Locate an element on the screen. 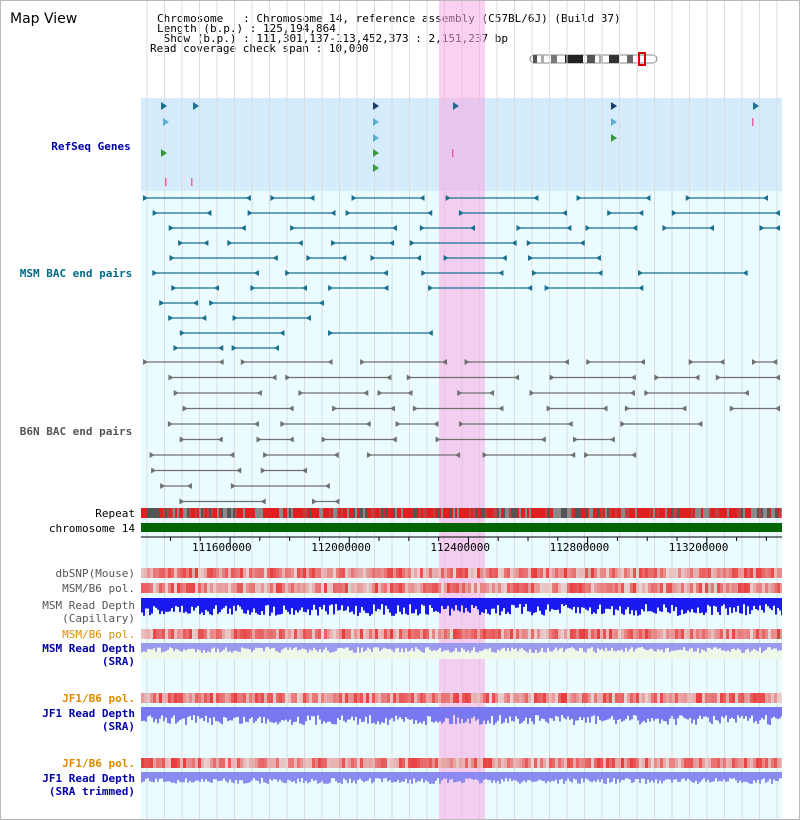 The image size is (800, 820). track-label-msm-depth-cap-line2: (Capillary) is located at coordinates (98, 618).